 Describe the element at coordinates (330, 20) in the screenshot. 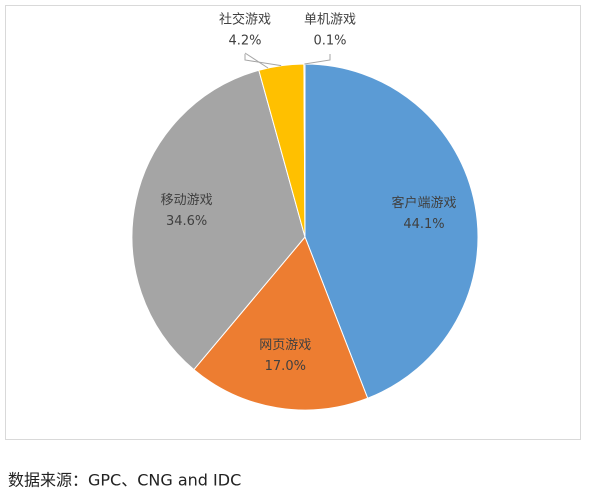

I see `slice-label: 单机游戏` at that location.